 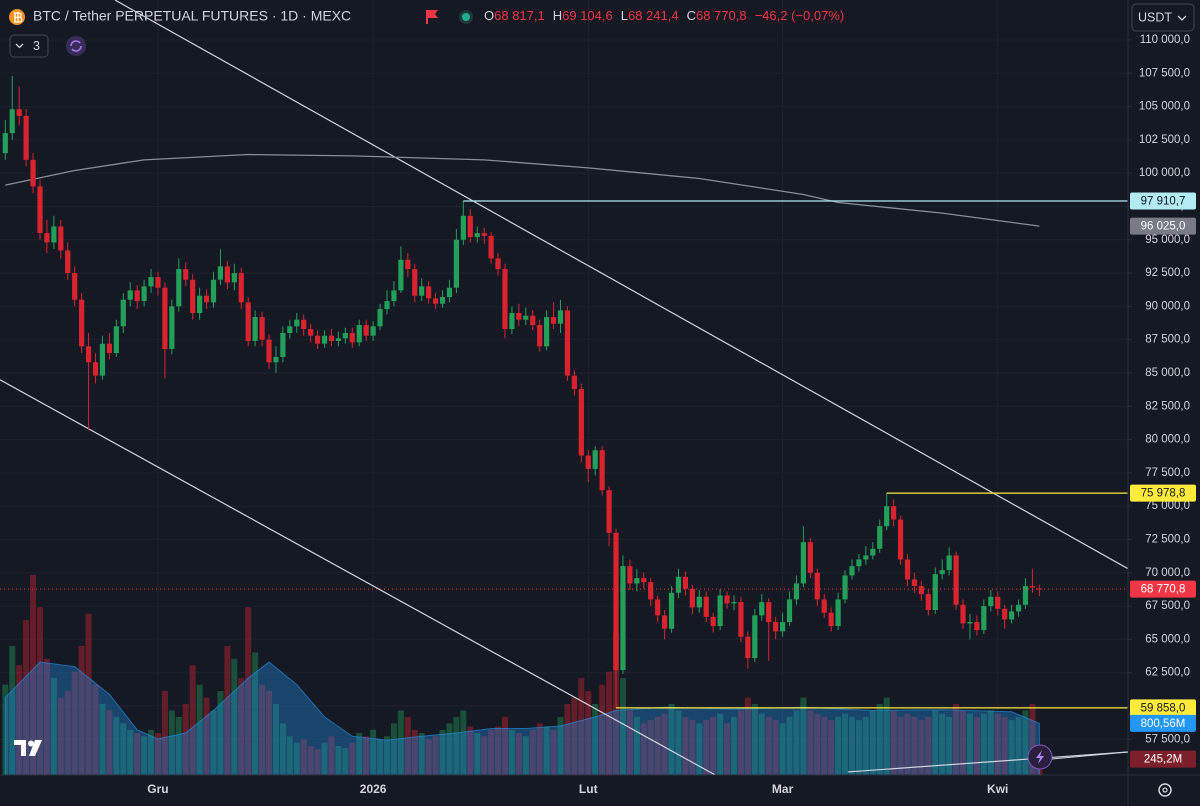 I want to click on brand-logo, so click(x=28, y=748).